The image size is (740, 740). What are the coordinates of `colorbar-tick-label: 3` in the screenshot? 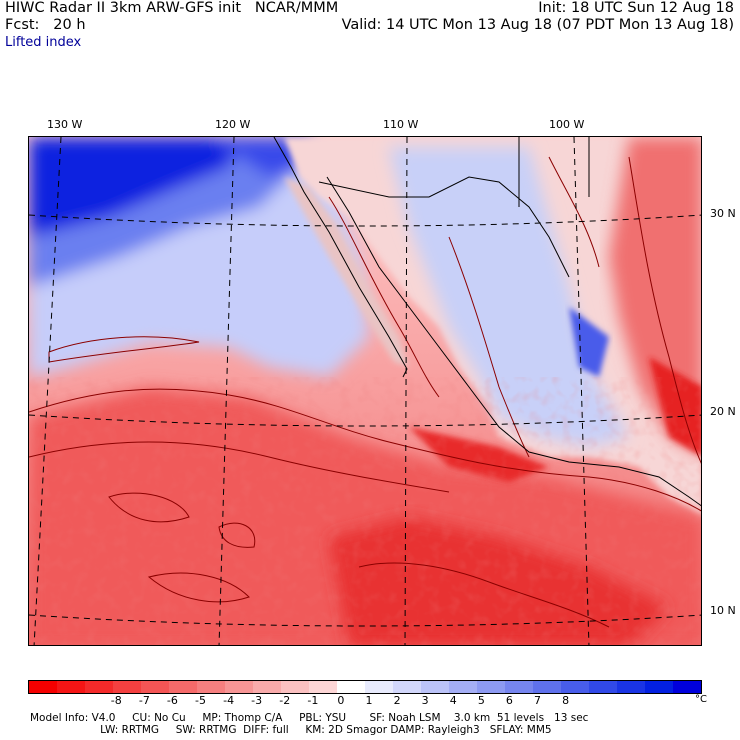 It's located at (425, 700).